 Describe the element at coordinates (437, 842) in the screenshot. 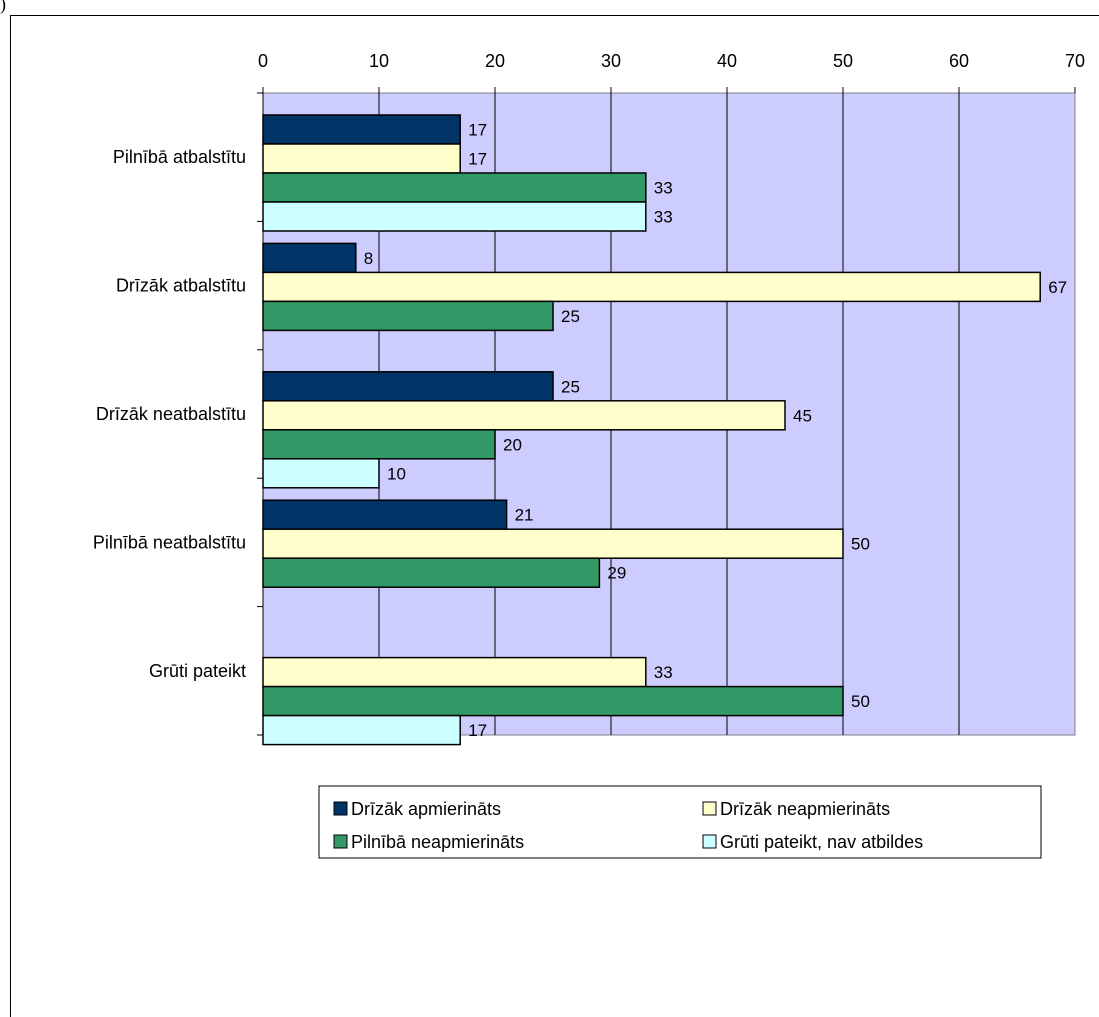

I see `legend-label: Pilnībā neapmierināts` at that location.